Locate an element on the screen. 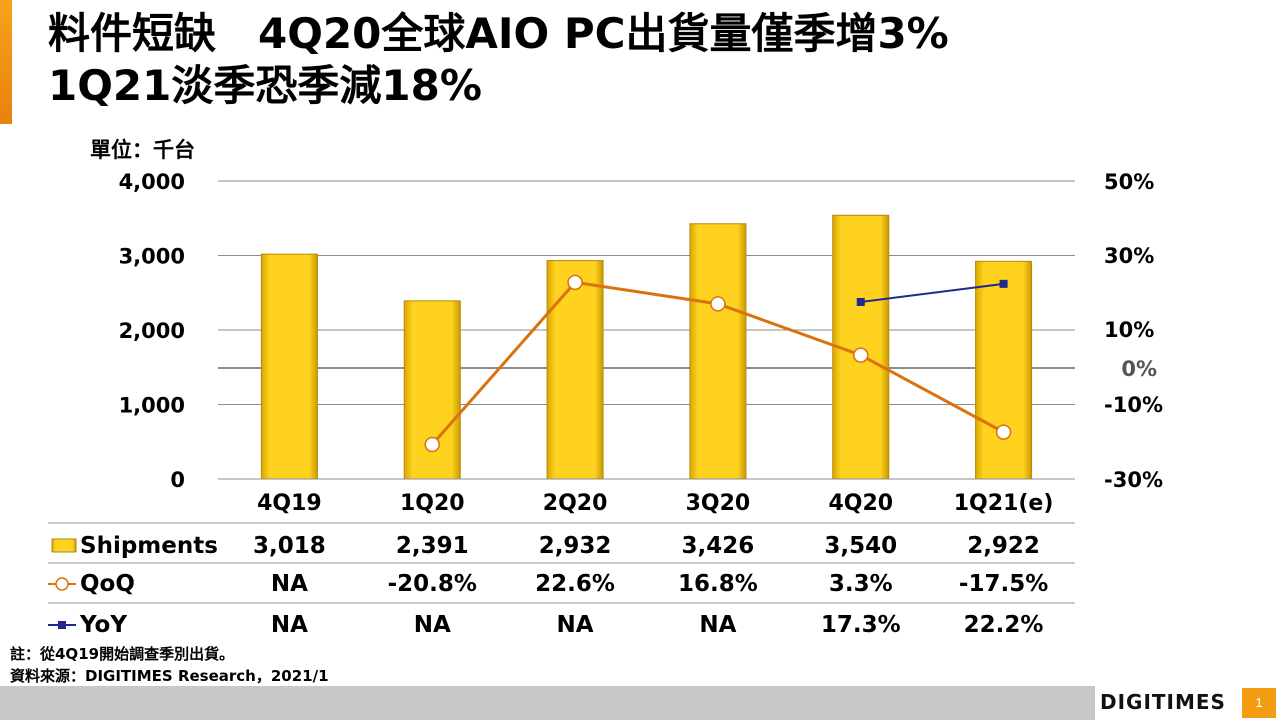 This screenshot has width=1280, height=720. series-line-yoy is located at coordinates (932, 292).